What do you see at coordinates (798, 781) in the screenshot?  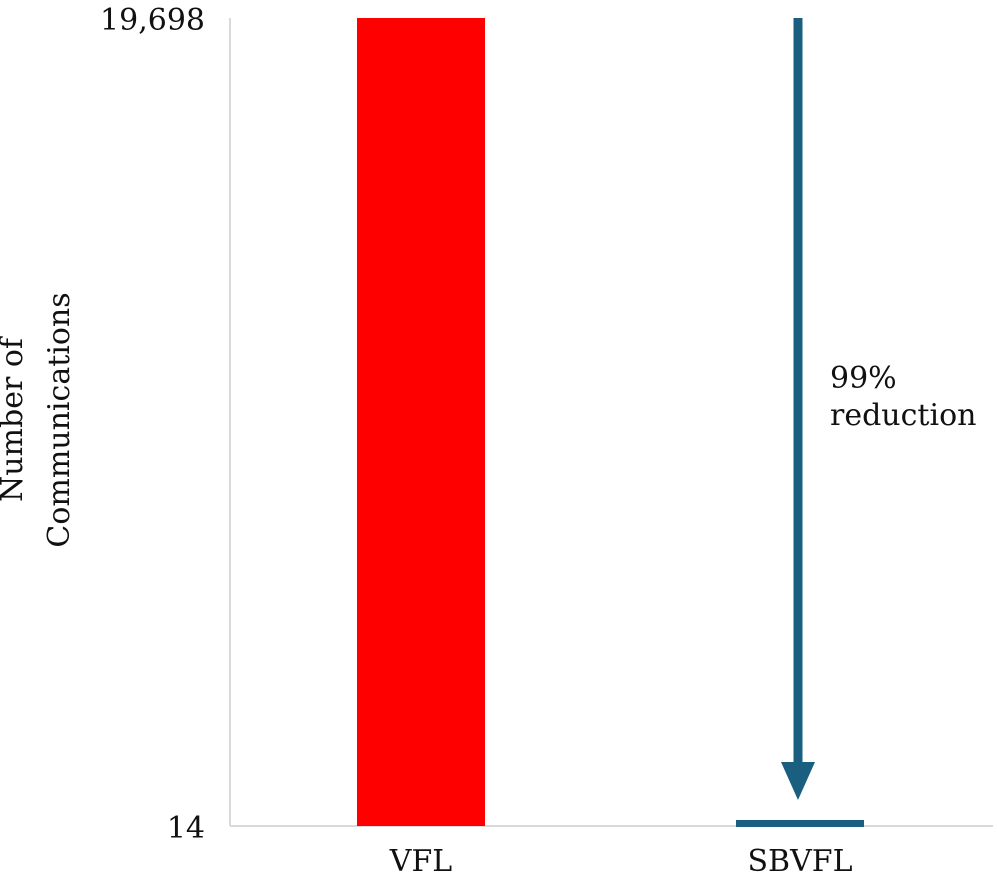 I see `reduction-arrow-head` at bounding box center [798, 781].